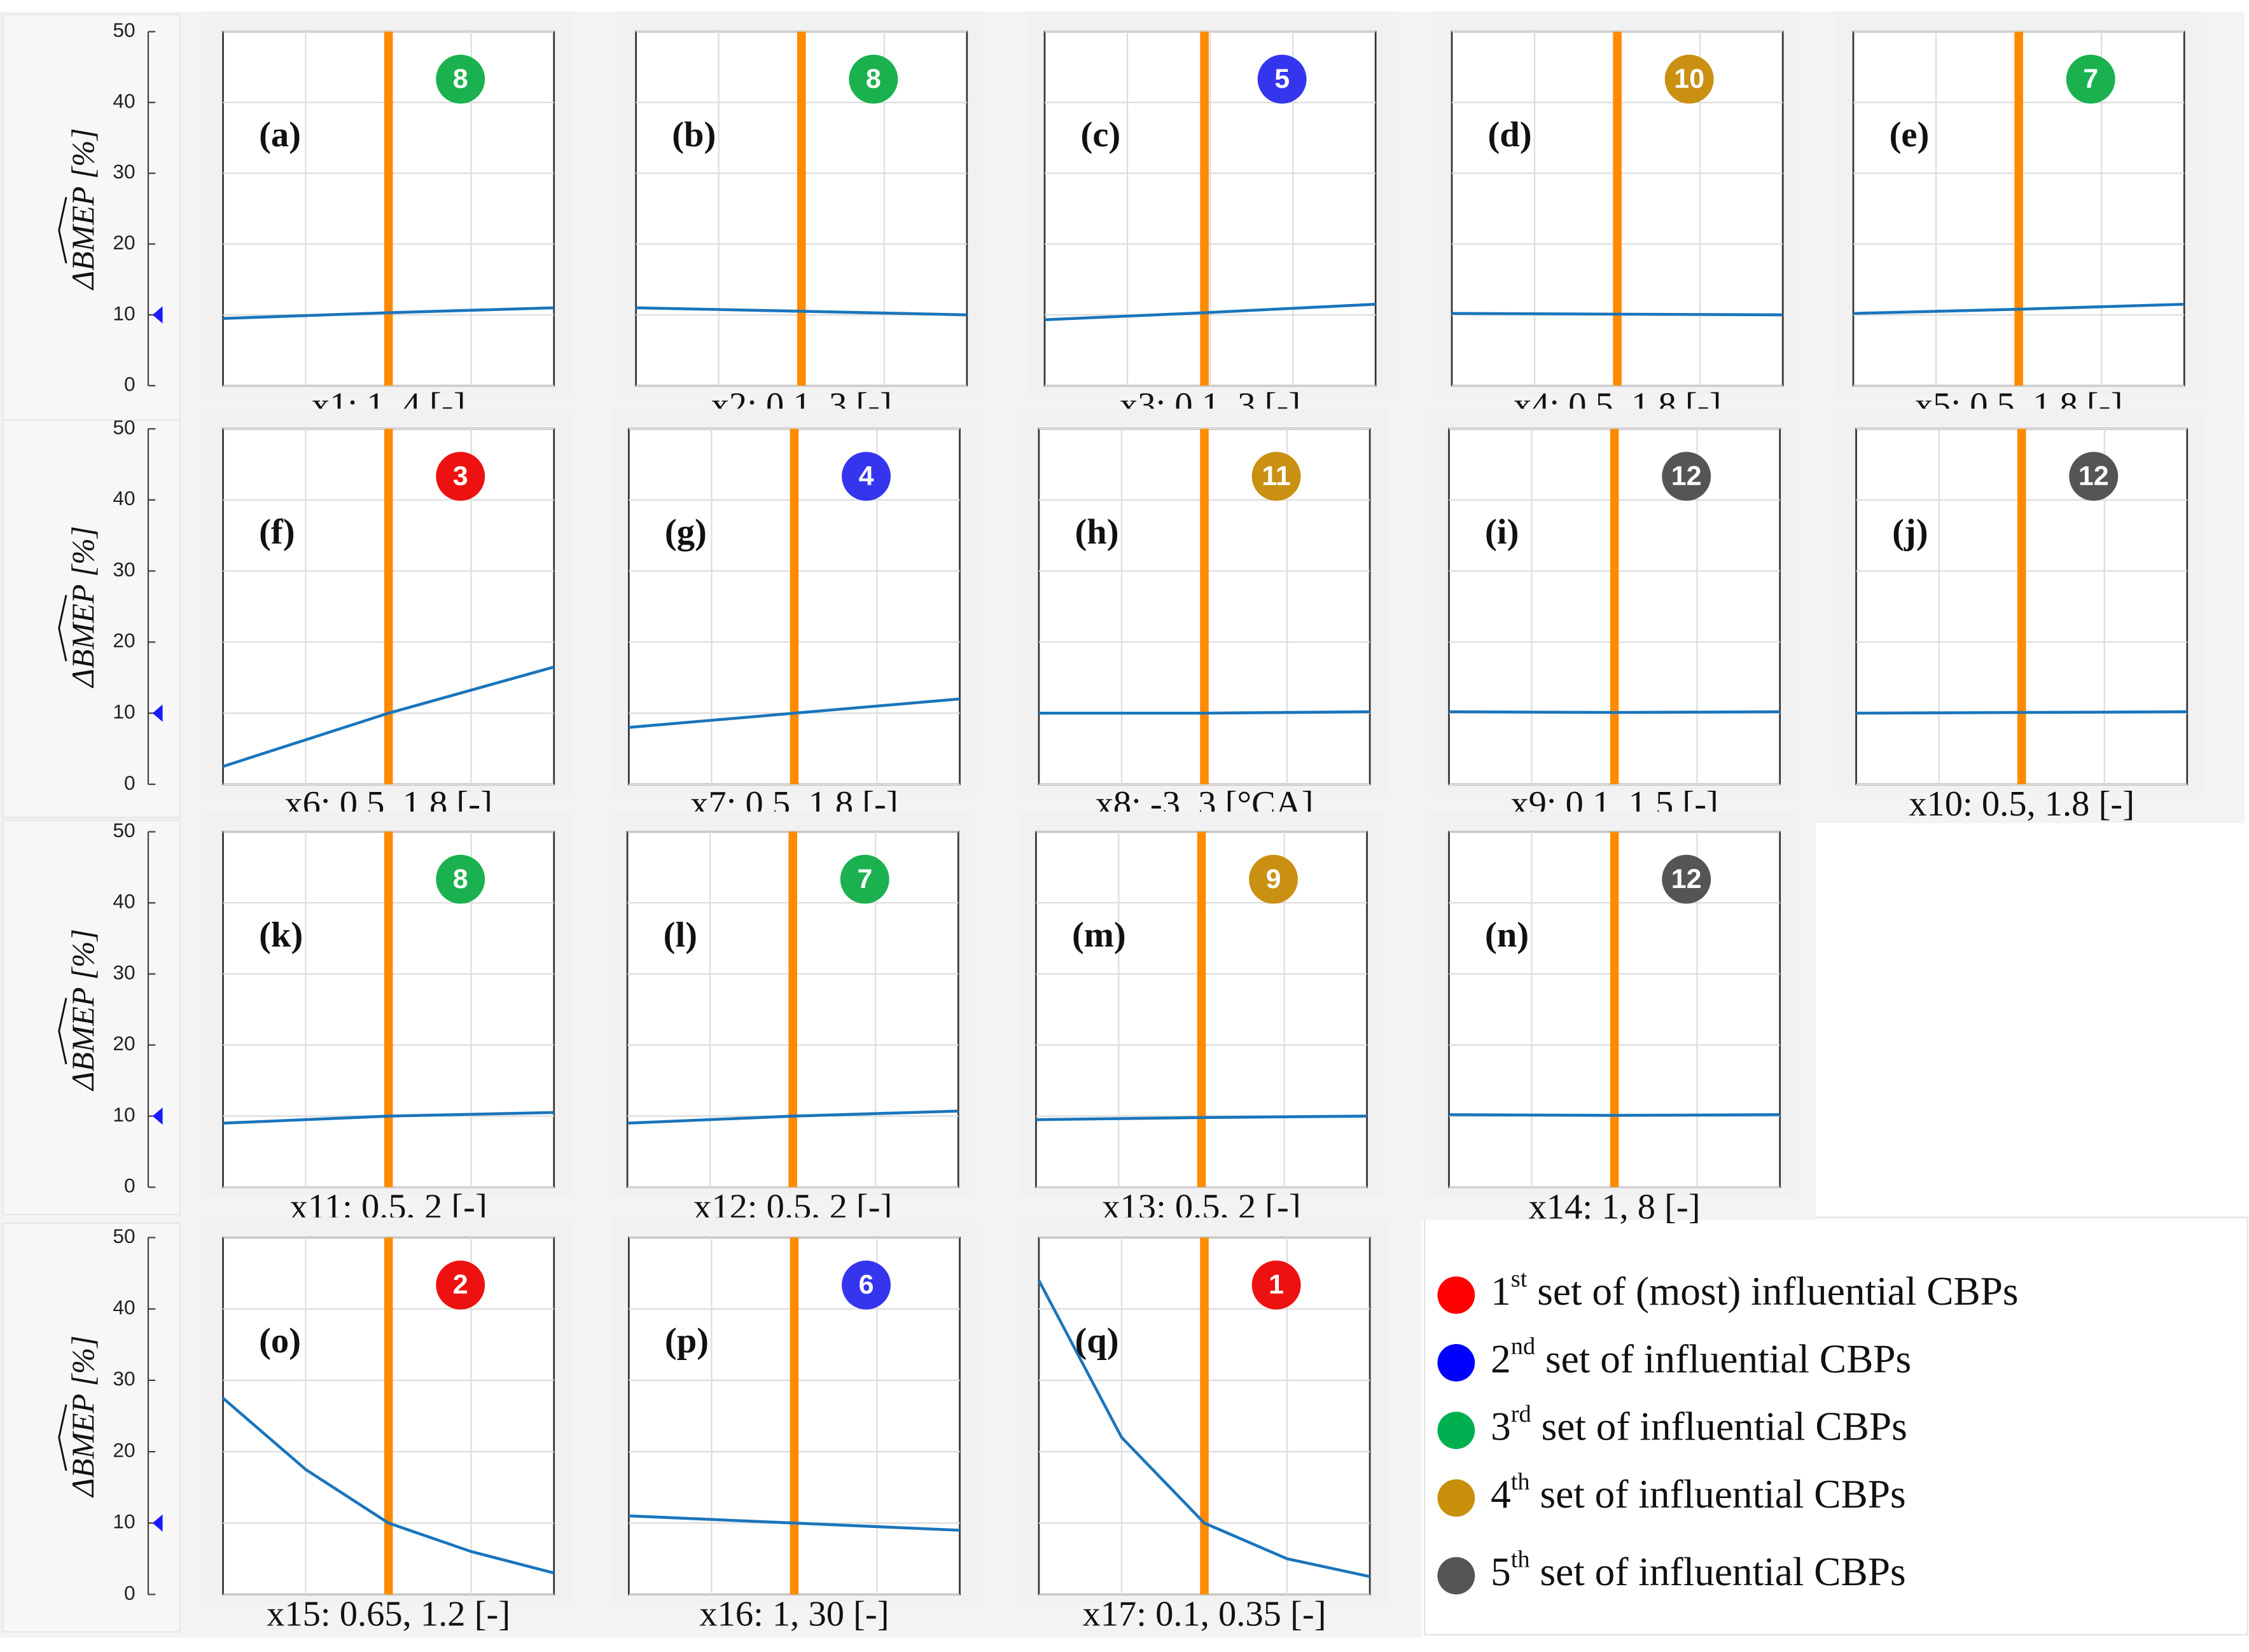  What do you see at coordinates (1204, 1615) in the screenshot?
I see `x-axis-label: x17: 0.1, 0.35 [-]` at bounding box center [1204, 1615].